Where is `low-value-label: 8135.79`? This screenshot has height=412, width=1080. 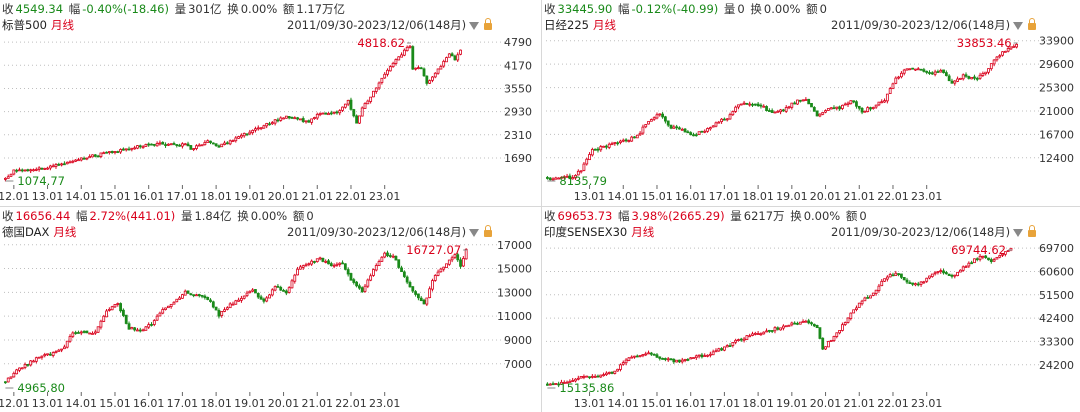
low-value-label: 8135.79 is located at coordinates (583, 181).